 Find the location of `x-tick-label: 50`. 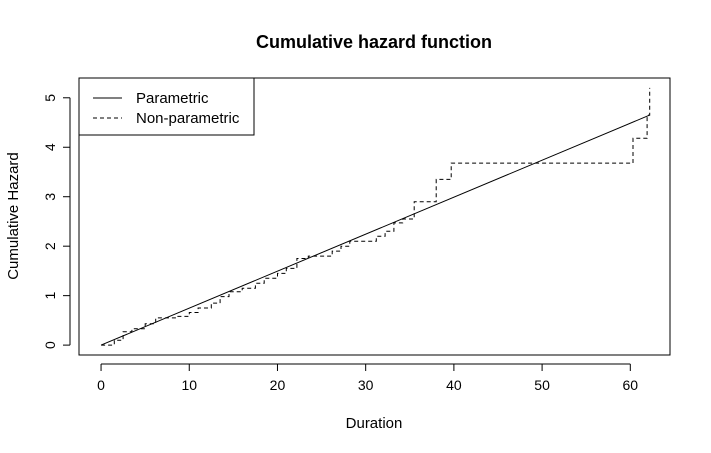

x-tick-label: 50 is located at coordinates (542, 385).